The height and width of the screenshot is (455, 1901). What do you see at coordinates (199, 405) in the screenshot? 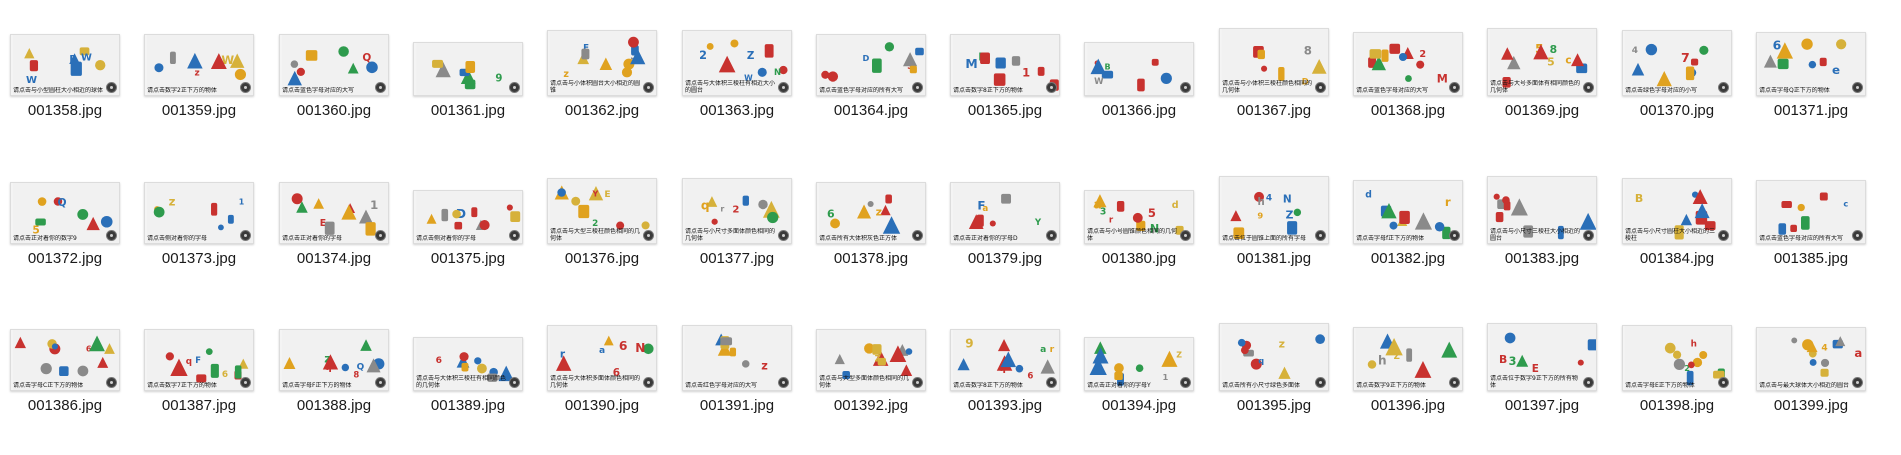
I see `file-name: 001387.jpg` at bounding box center [199, 405].